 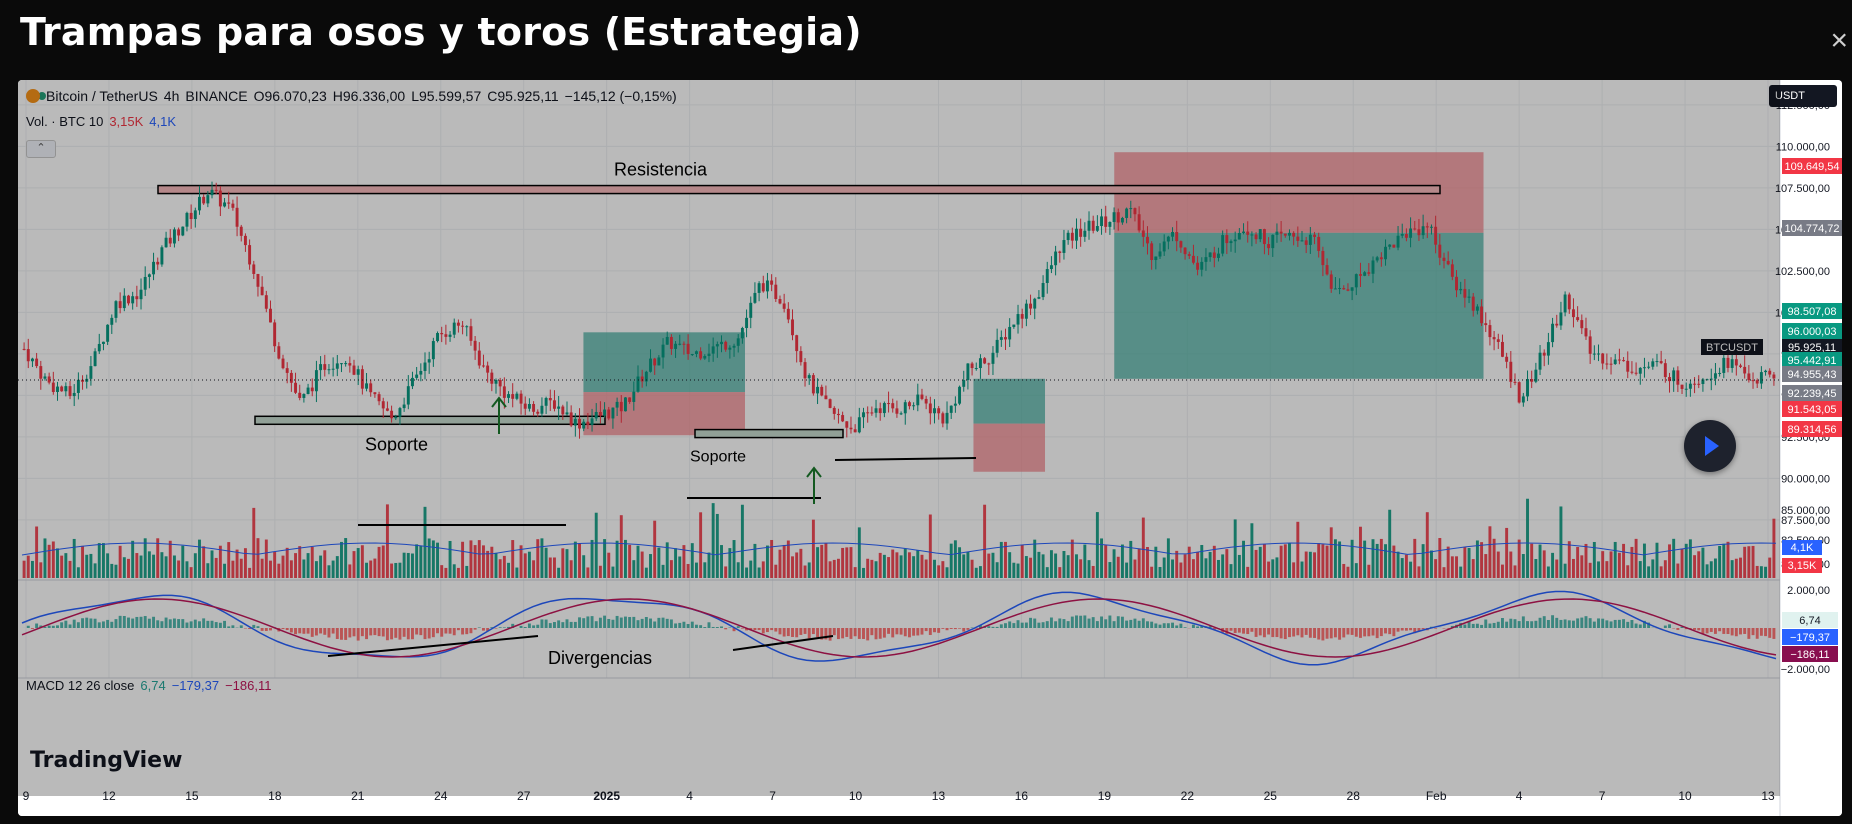 What do you see at coordinates (41, 149) in the screenshot?
I see `collapse-legend-button: ⌃` at bounding box center [41, 149].